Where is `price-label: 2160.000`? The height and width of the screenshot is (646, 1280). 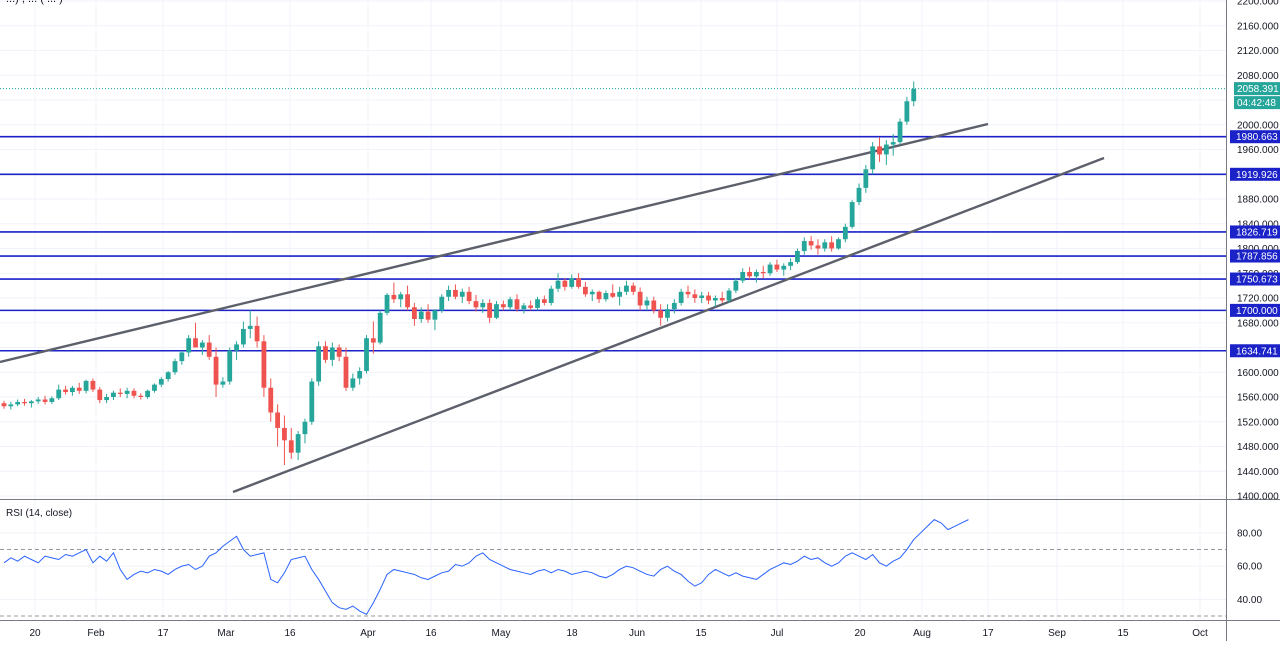
price-label: 2160.000 is located at coordinates (1258, 26).